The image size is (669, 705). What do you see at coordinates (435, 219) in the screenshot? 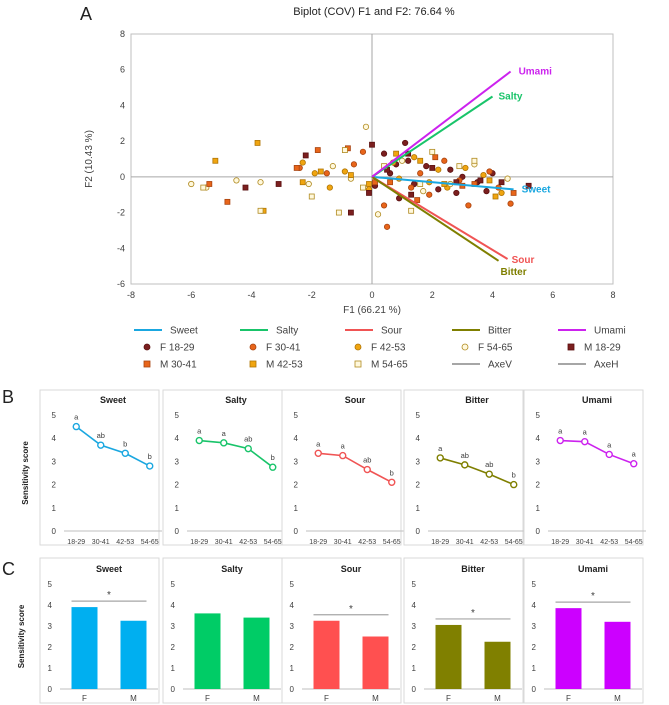
I see `vector-bitter` at bounding box center [435, 219].